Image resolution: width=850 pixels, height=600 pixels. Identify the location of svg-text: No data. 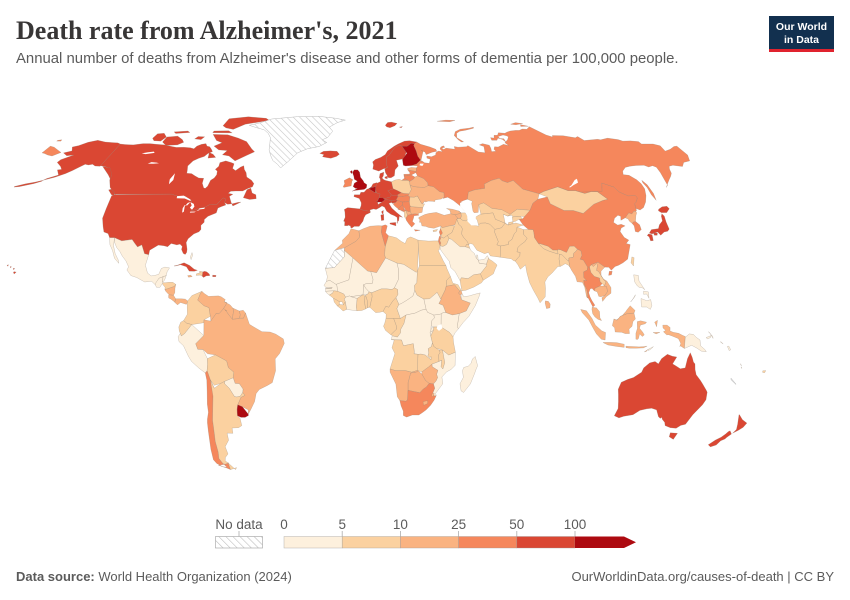
(239, 524).